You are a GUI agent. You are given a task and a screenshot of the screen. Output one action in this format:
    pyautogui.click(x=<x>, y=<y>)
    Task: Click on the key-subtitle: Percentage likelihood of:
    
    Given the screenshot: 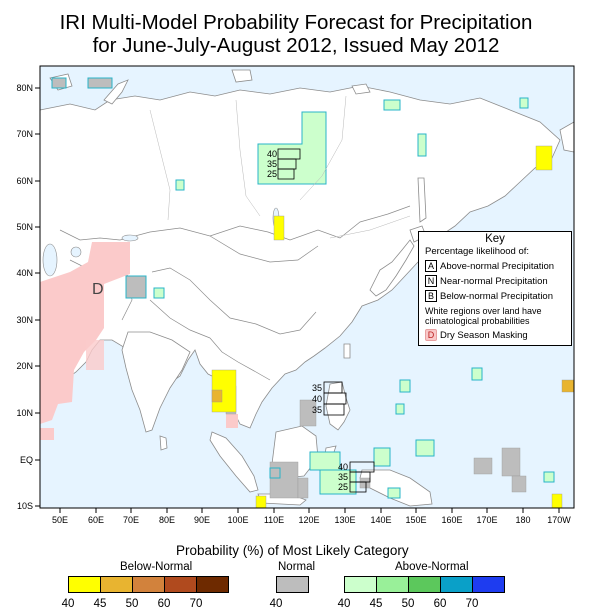 What is the action you would take?
    pyautogui.click(x=477, y=251)
    